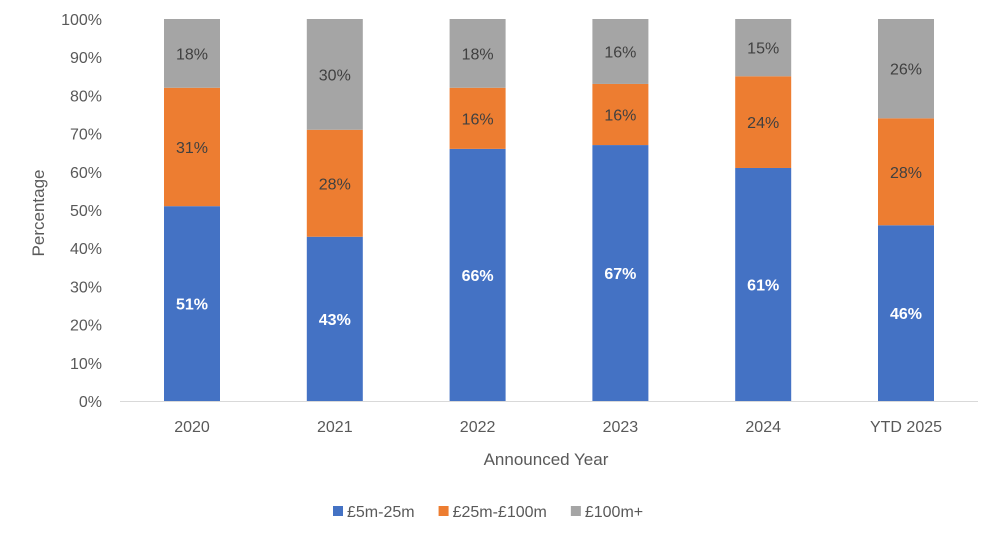 Image resolution: width=998 pixels, height=549 pixels. What do you see at coordinates (86, 135) in the screenshot?
I see `y-tick-label: 70%` at bounding box center [86, 135].